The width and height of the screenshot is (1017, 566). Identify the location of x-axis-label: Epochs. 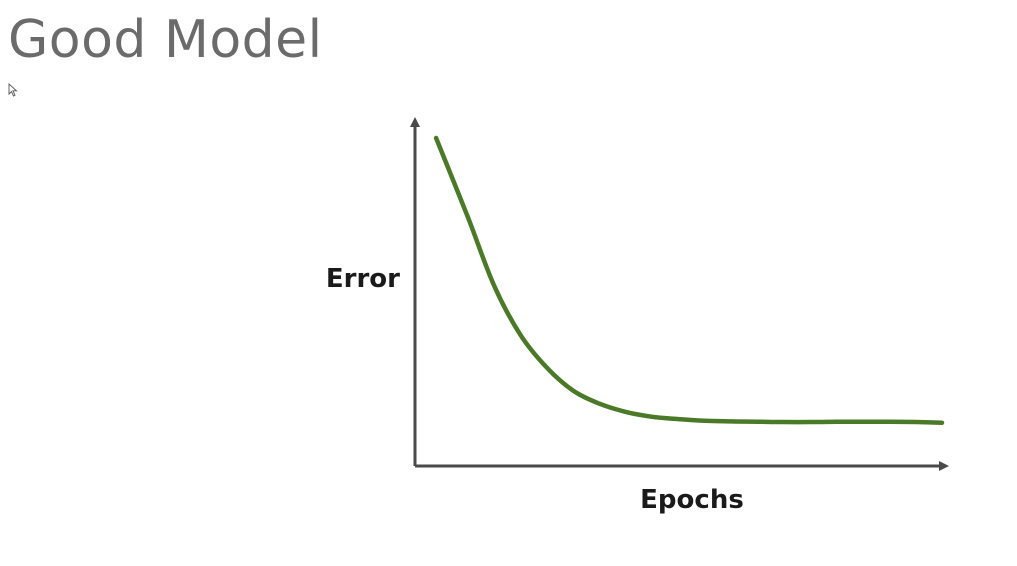
(692, 500).